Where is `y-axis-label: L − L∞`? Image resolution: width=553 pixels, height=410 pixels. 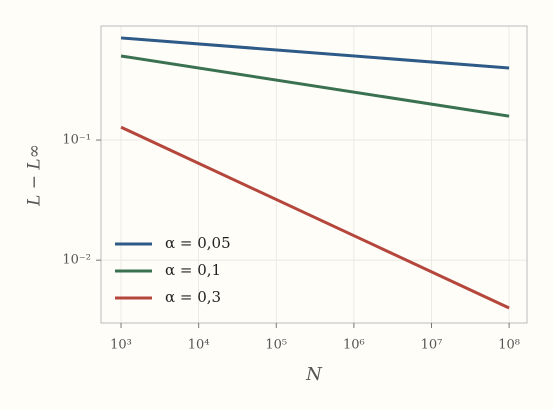
y-axis-label: L − L∞ is located at coordinates (35, 175).